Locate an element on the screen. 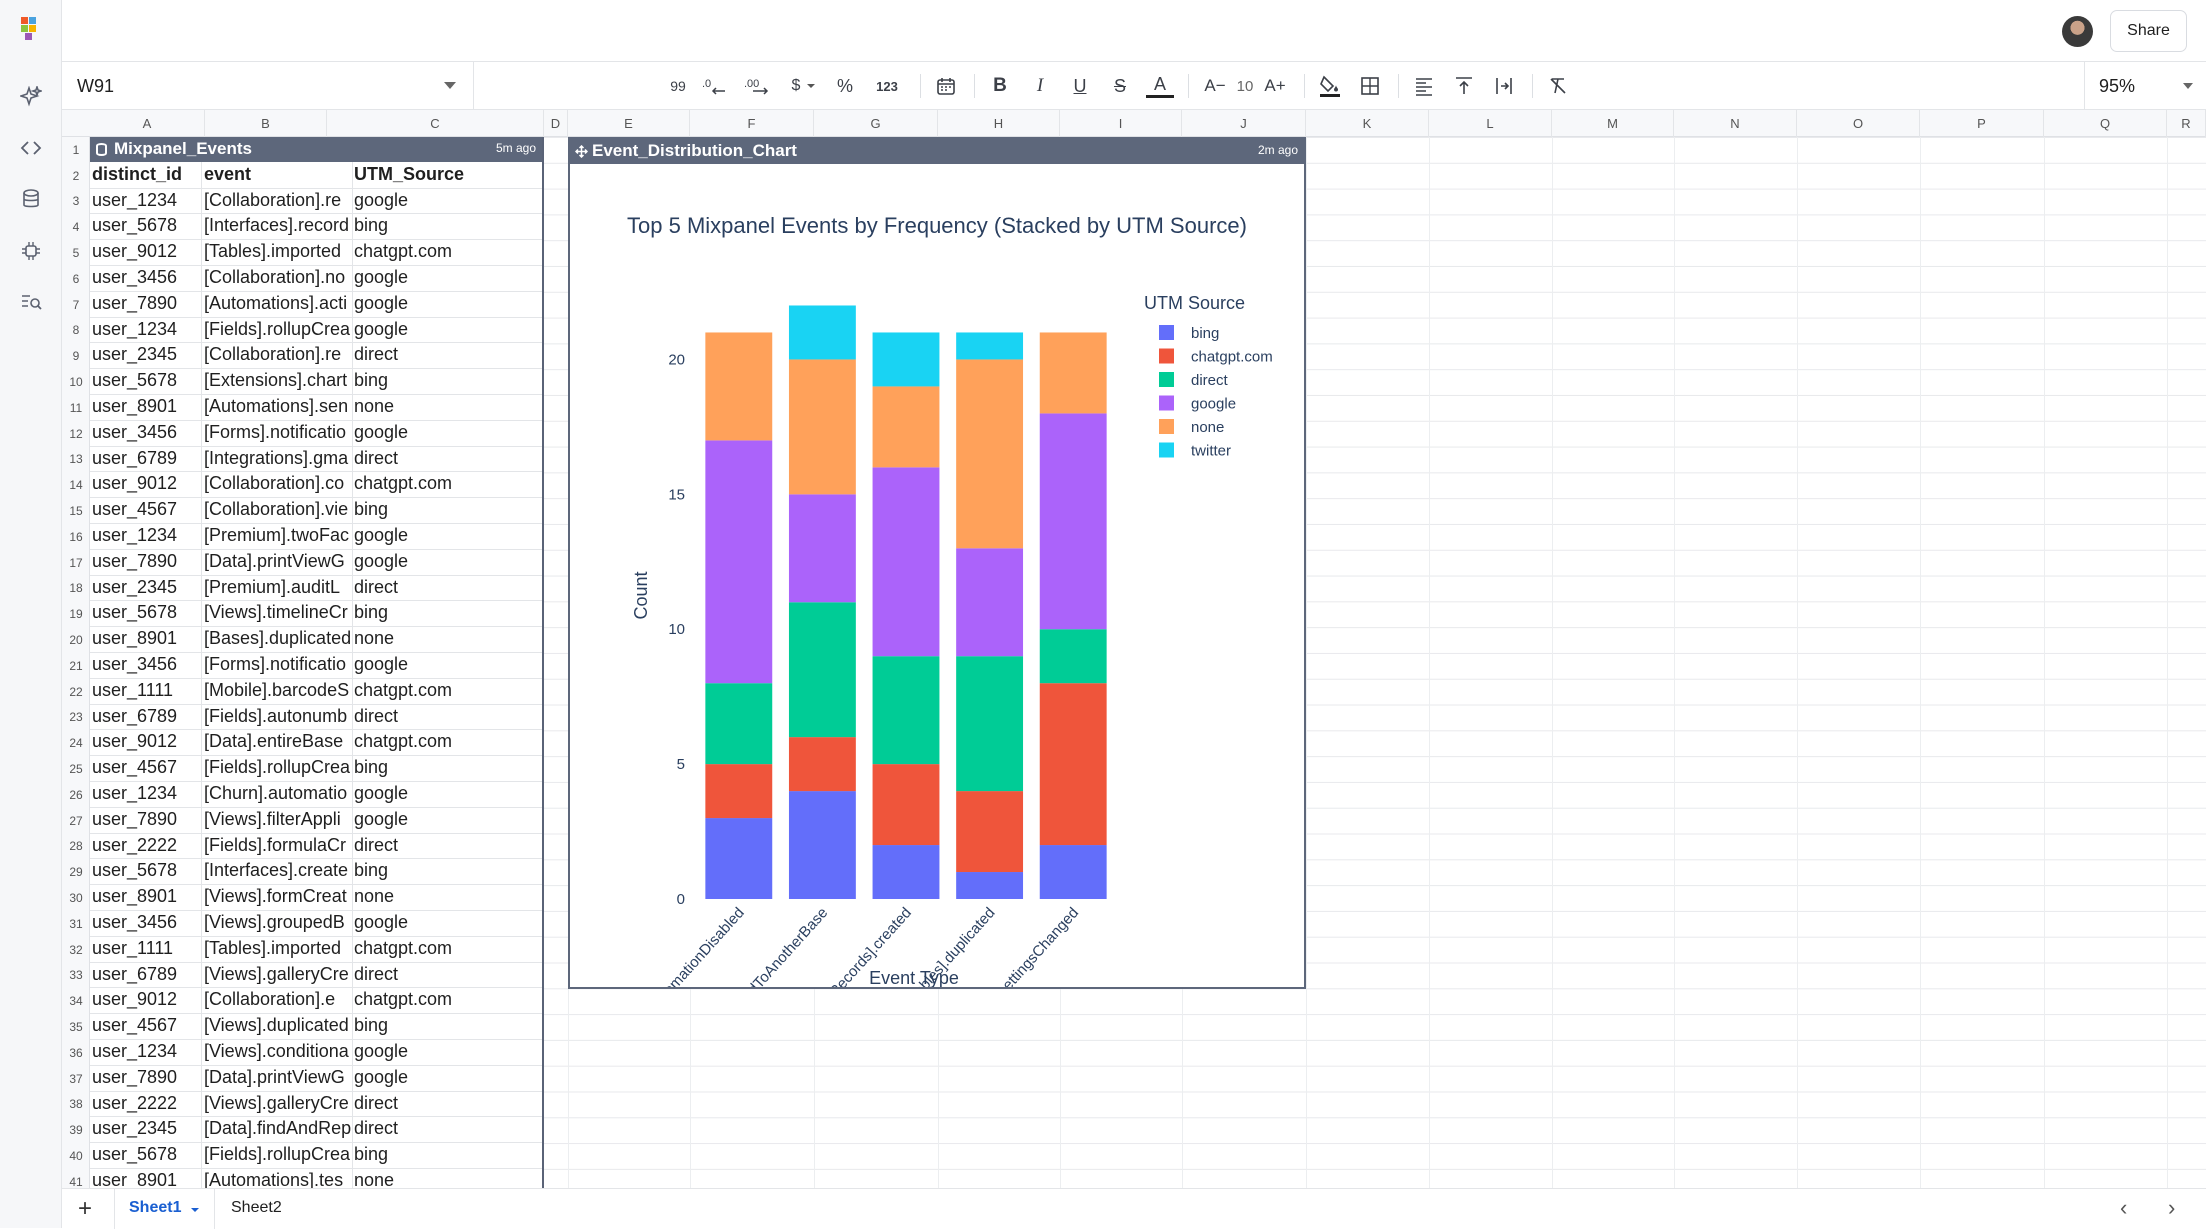  table-cell: user_2222 is located at coordinates (135, 844).